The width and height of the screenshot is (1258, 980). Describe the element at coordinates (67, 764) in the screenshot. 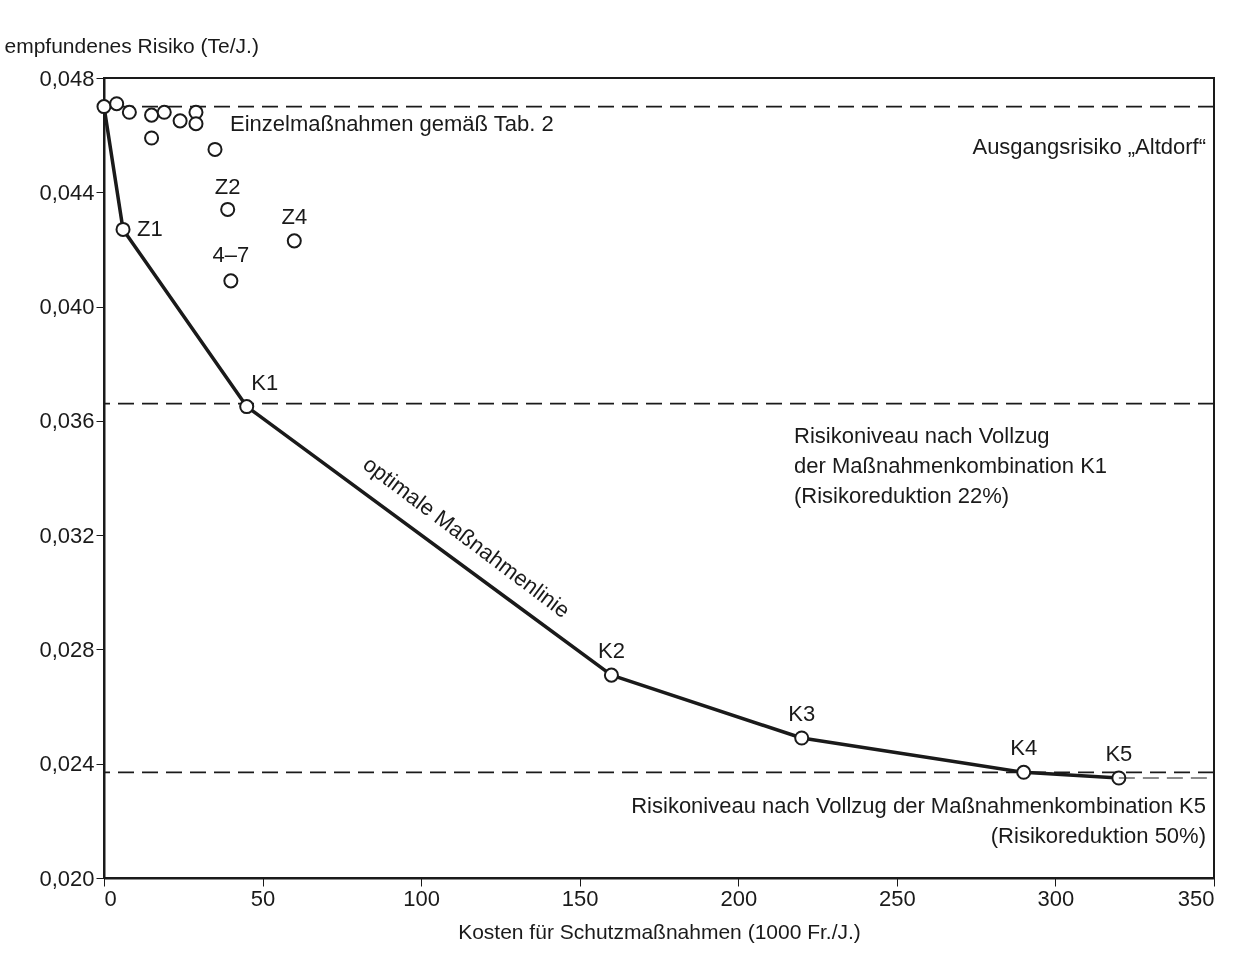

I see `y-tick-label: 0,024` at that location.